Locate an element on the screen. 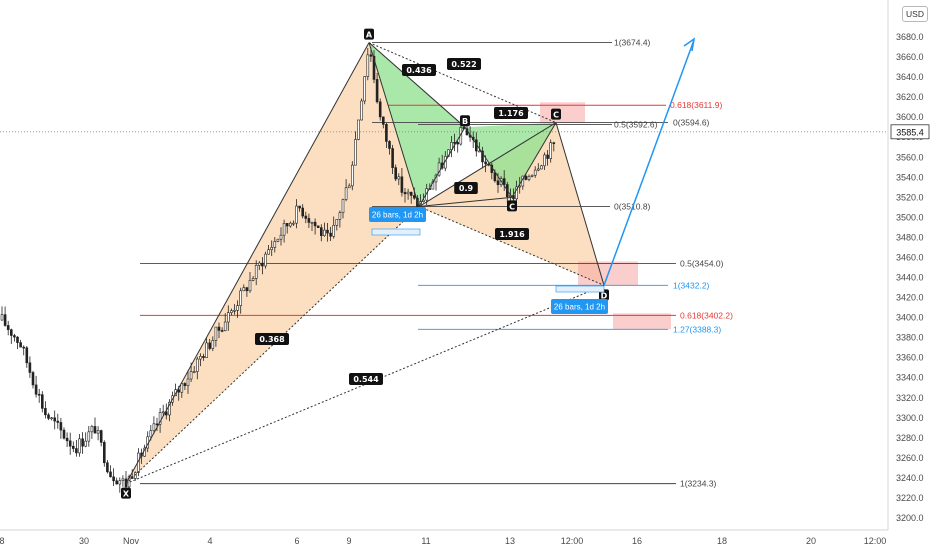 This screenshot has height=550, width=932. ratio-tag-label: 1.176 is located at coordinates (511, 113).